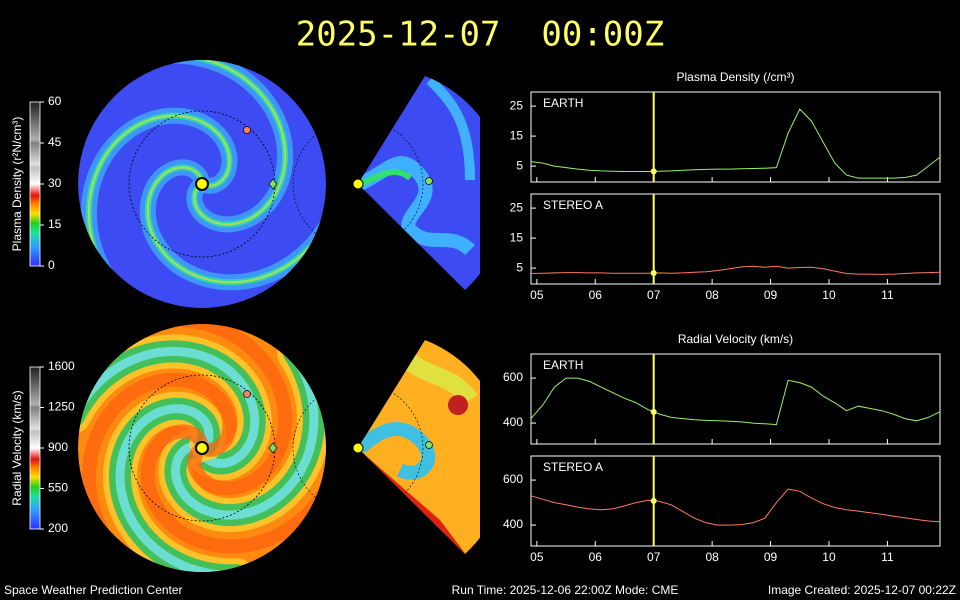  Describe the element at coordinates (61, 366) in the screenshot. I see `colorbar-tick-label: 1600` at that location.